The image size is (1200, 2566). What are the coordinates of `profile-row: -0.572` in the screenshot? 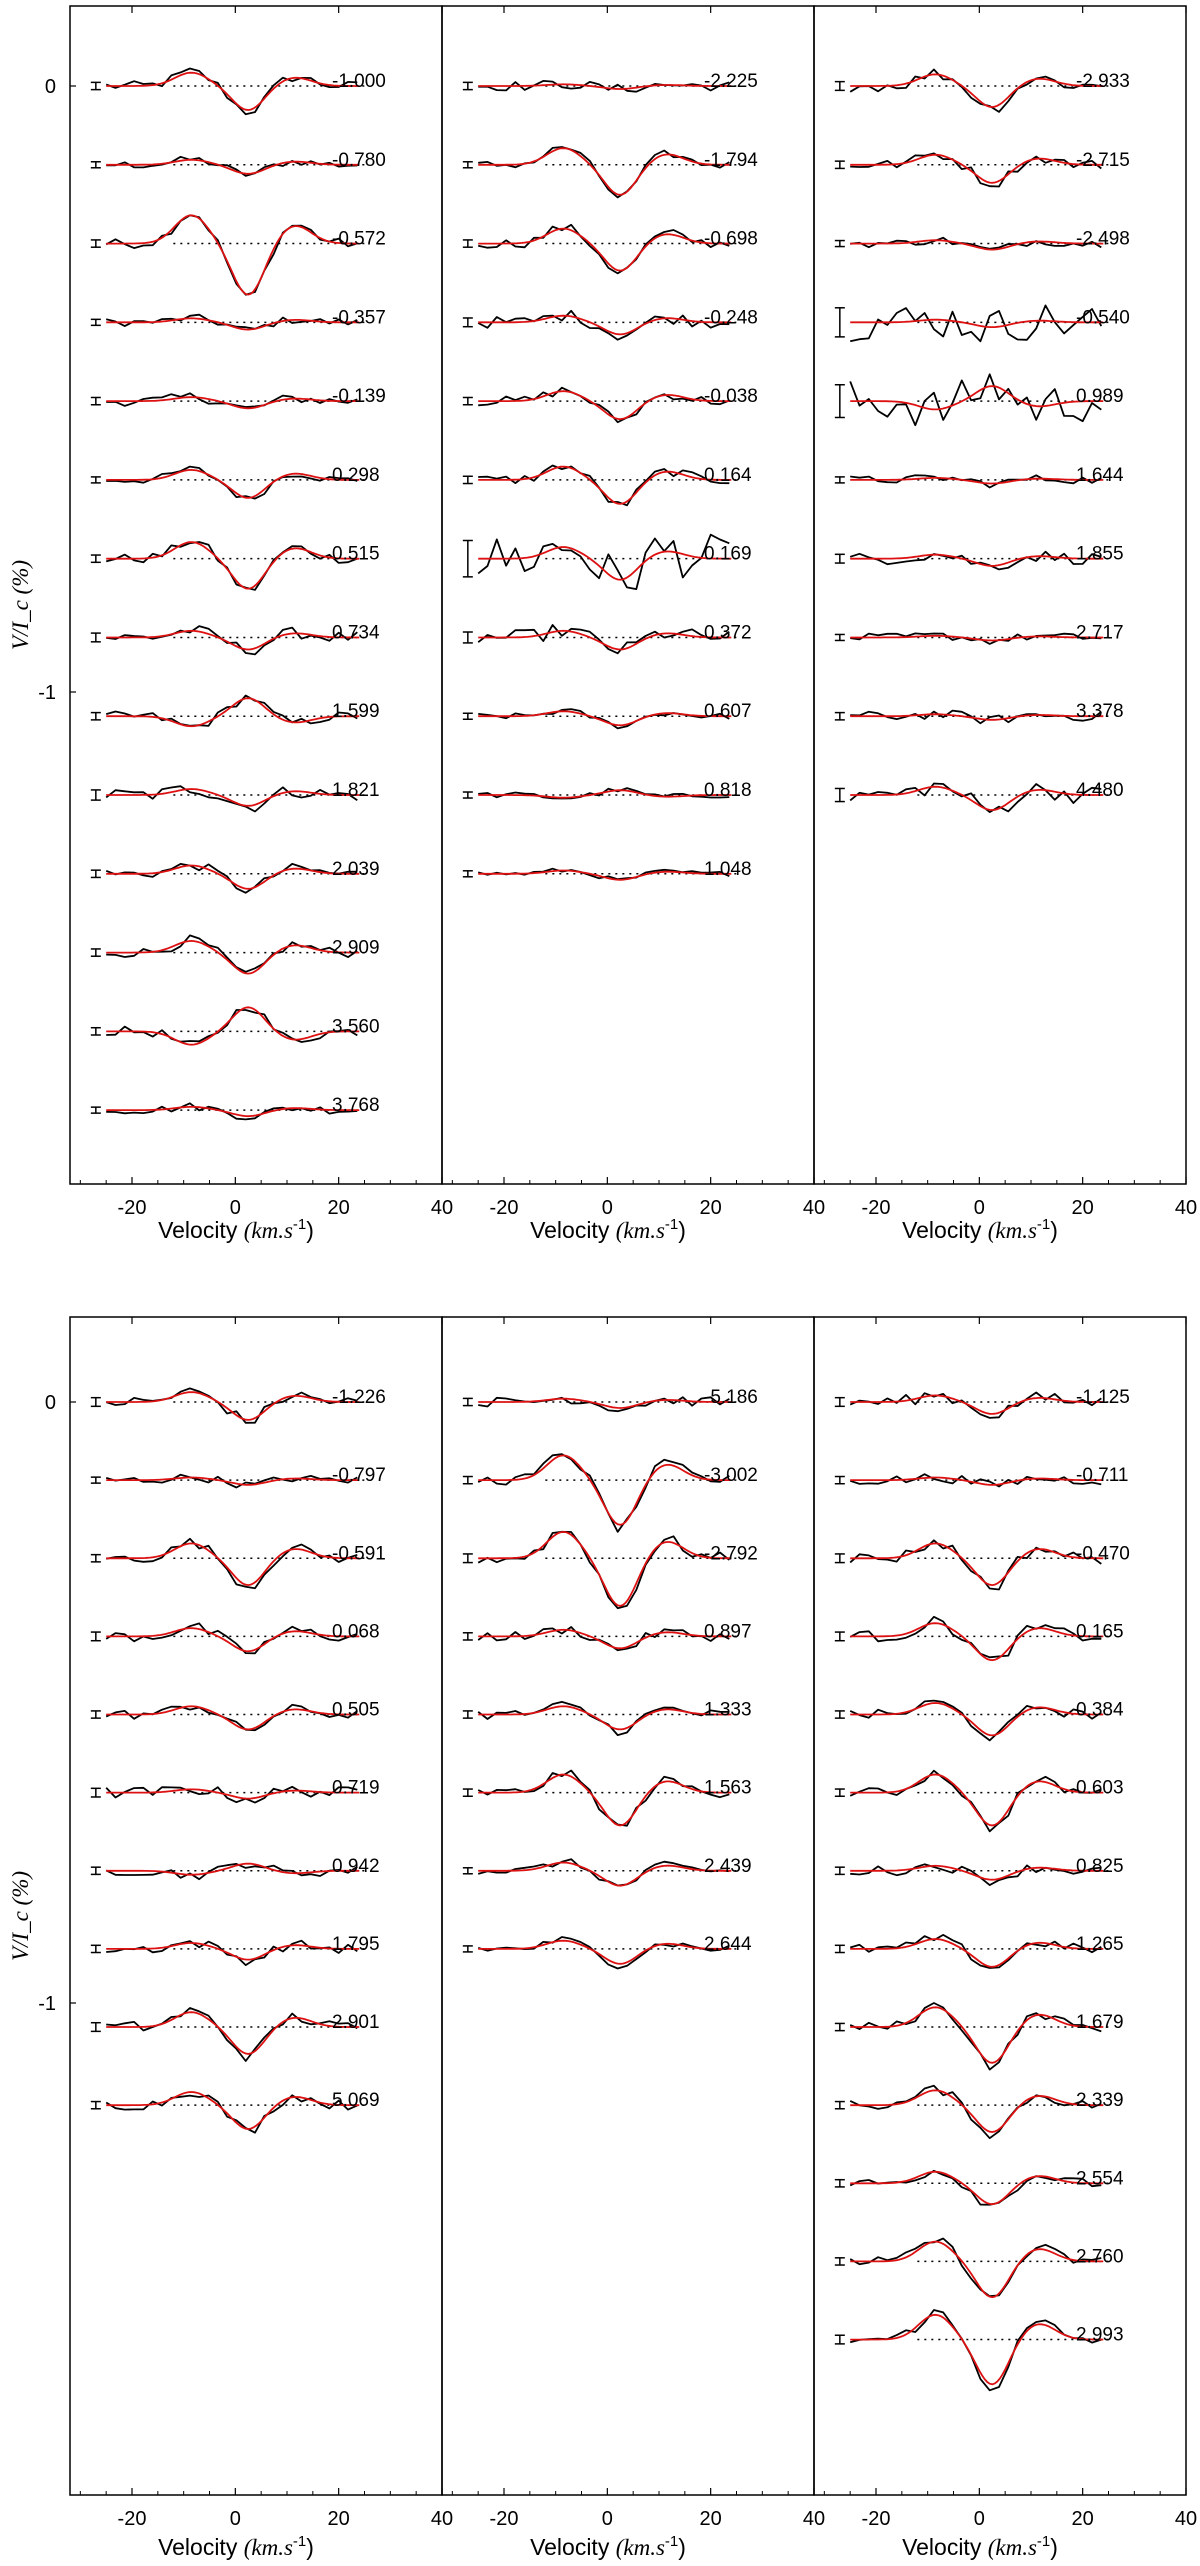 It's located at (238, 255).